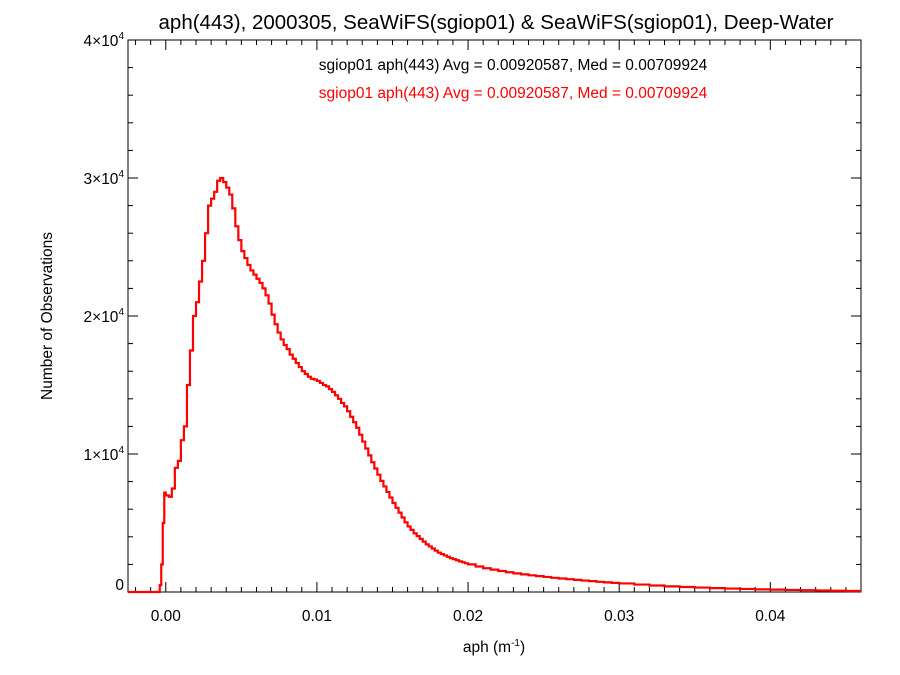 Image resolution: width=900 pixels, height=675 pixels. I want to click on x-tick-label: 0.00, so click(166, 616).